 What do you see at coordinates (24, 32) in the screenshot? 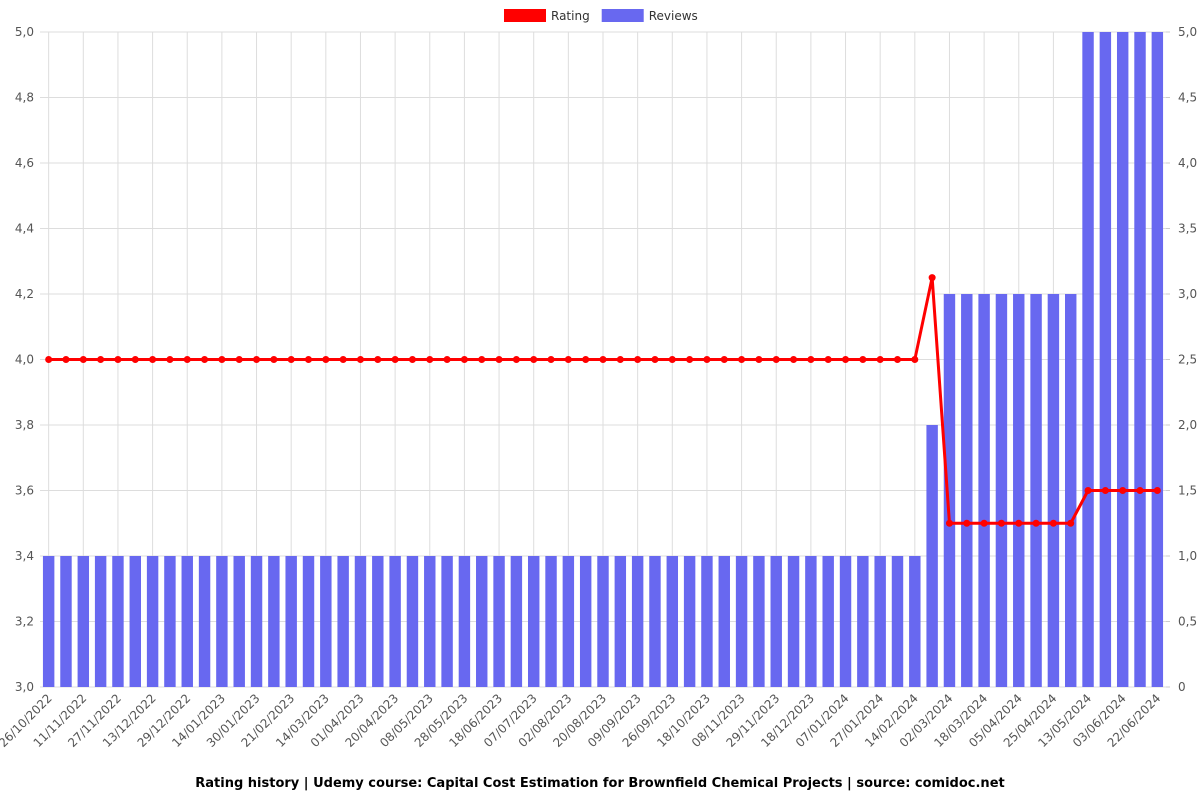
I see `y-tick-label: 5,0` at bounding box center [24, 32].